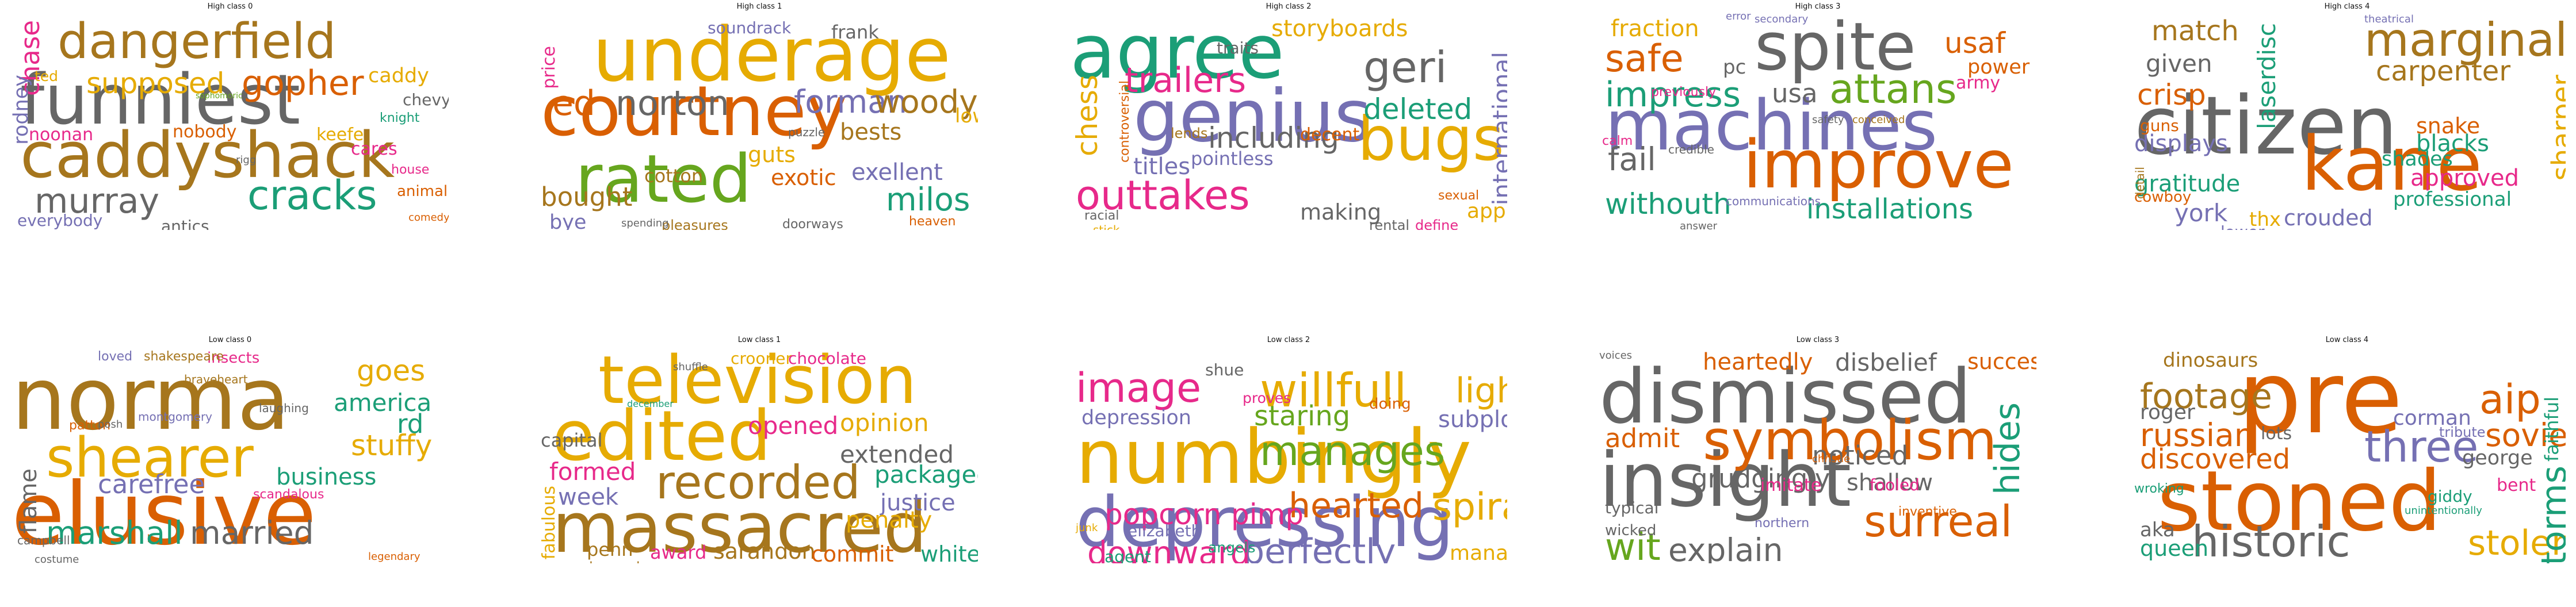 The image size is (2576, 607). What do you see at coordinates (918, 503) in the screenshot?
I see `wordcloud-word: justice` at bounding box center [918, 503].